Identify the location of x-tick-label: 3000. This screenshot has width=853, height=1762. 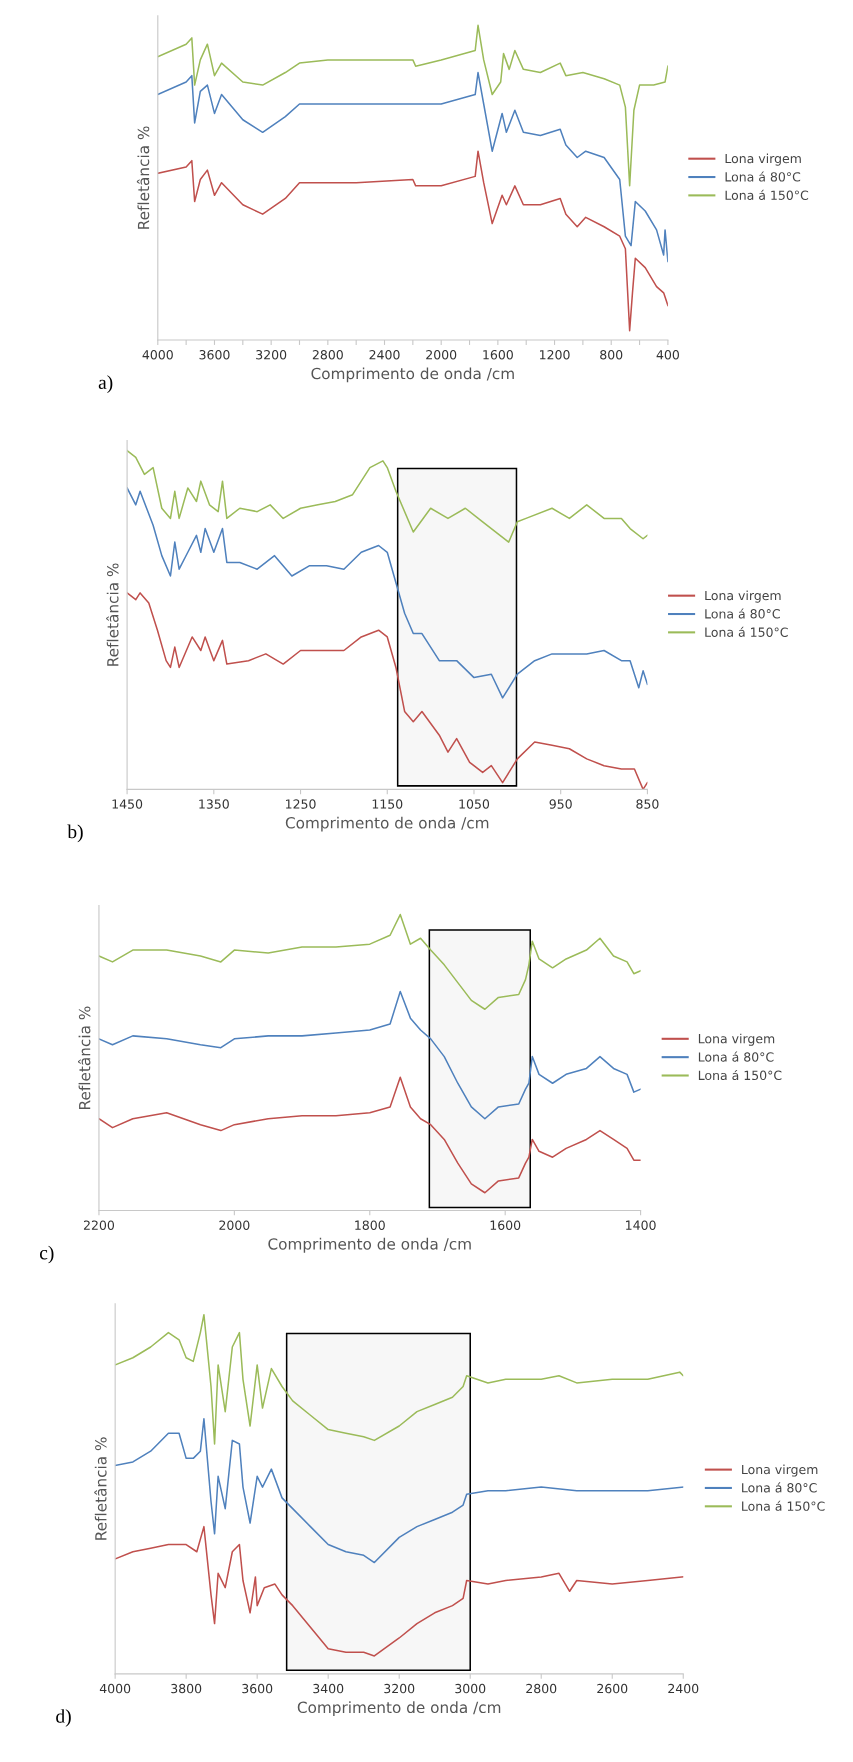
(470, 1688).